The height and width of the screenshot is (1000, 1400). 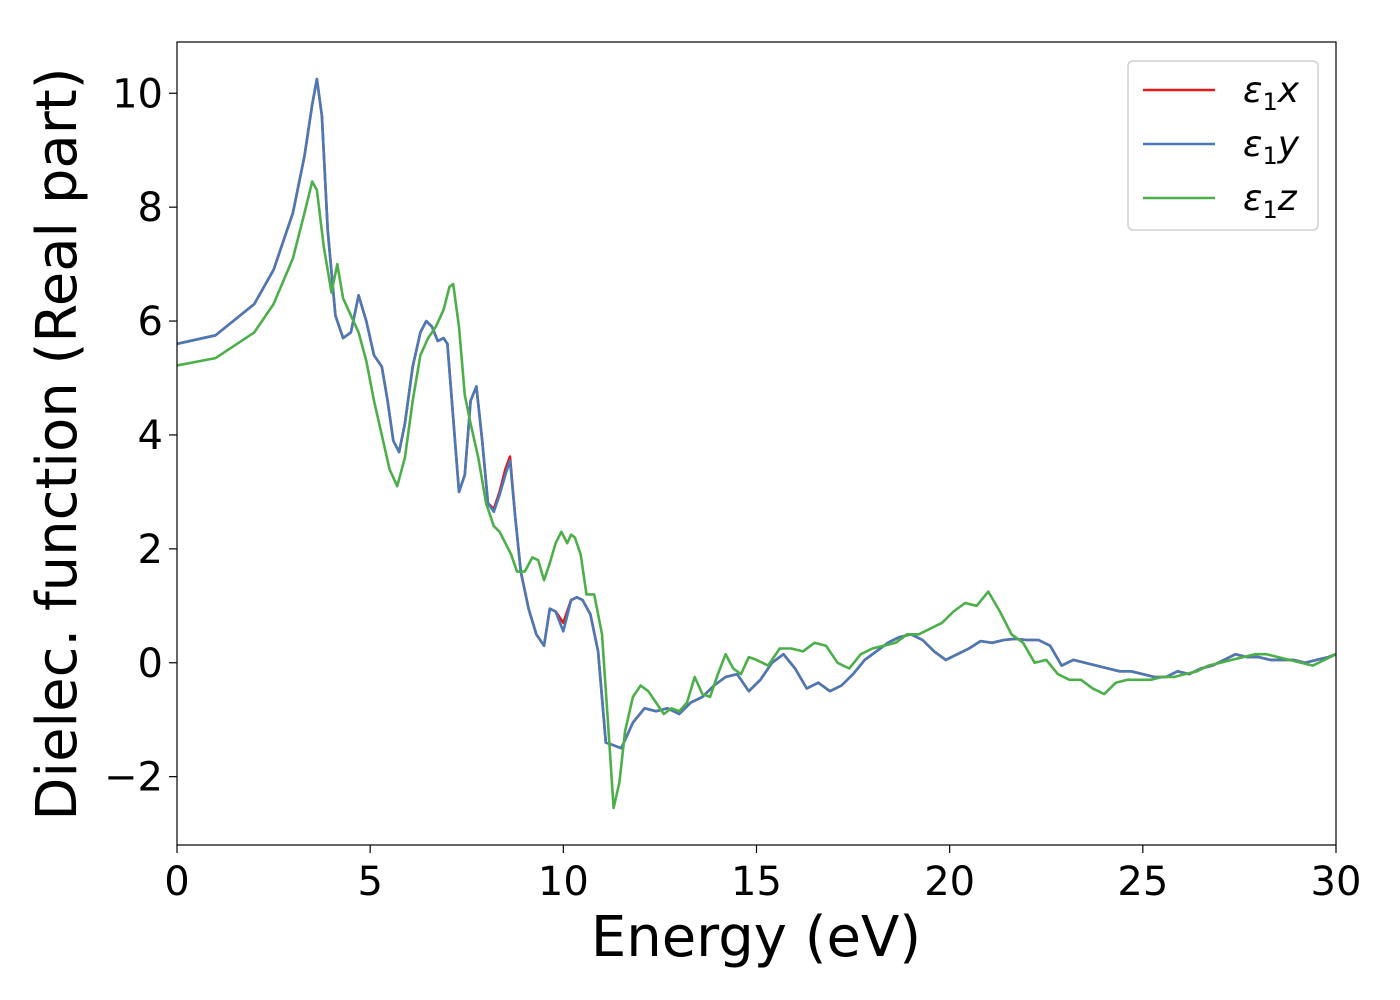 What do you see at coordinates (133, 778) in the screenshot?
I see `y-tick-label: −2` at bounding box center [133, 778].